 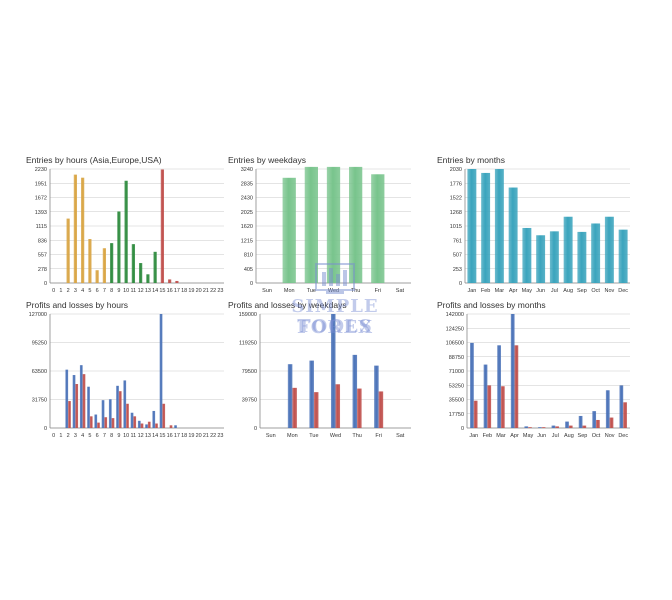 I want to click on x-tick-label: 8, so click(x=111, y=291).